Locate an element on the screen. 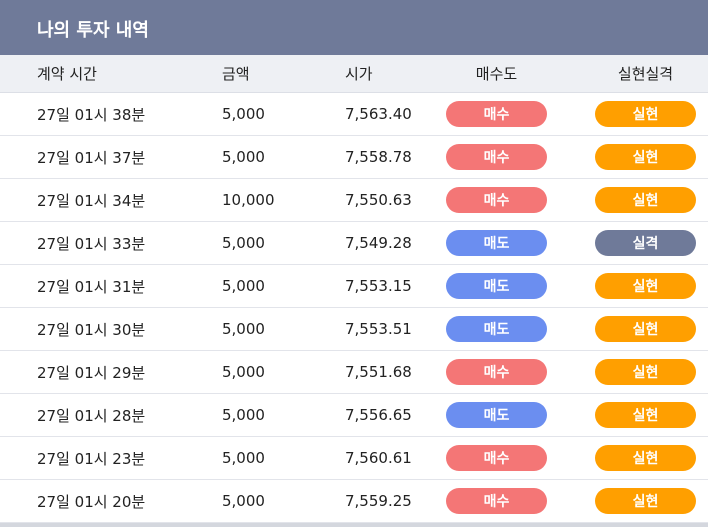 The image size is (708, 527). table-cell: 7,559.25 is located at coordinates (378, 501).